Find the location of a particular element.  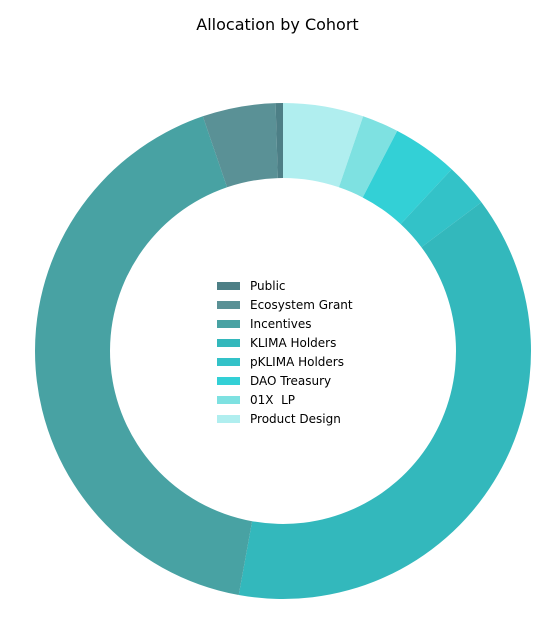

legend-item: KLIMA Holders is located at coordinates (285, 343).